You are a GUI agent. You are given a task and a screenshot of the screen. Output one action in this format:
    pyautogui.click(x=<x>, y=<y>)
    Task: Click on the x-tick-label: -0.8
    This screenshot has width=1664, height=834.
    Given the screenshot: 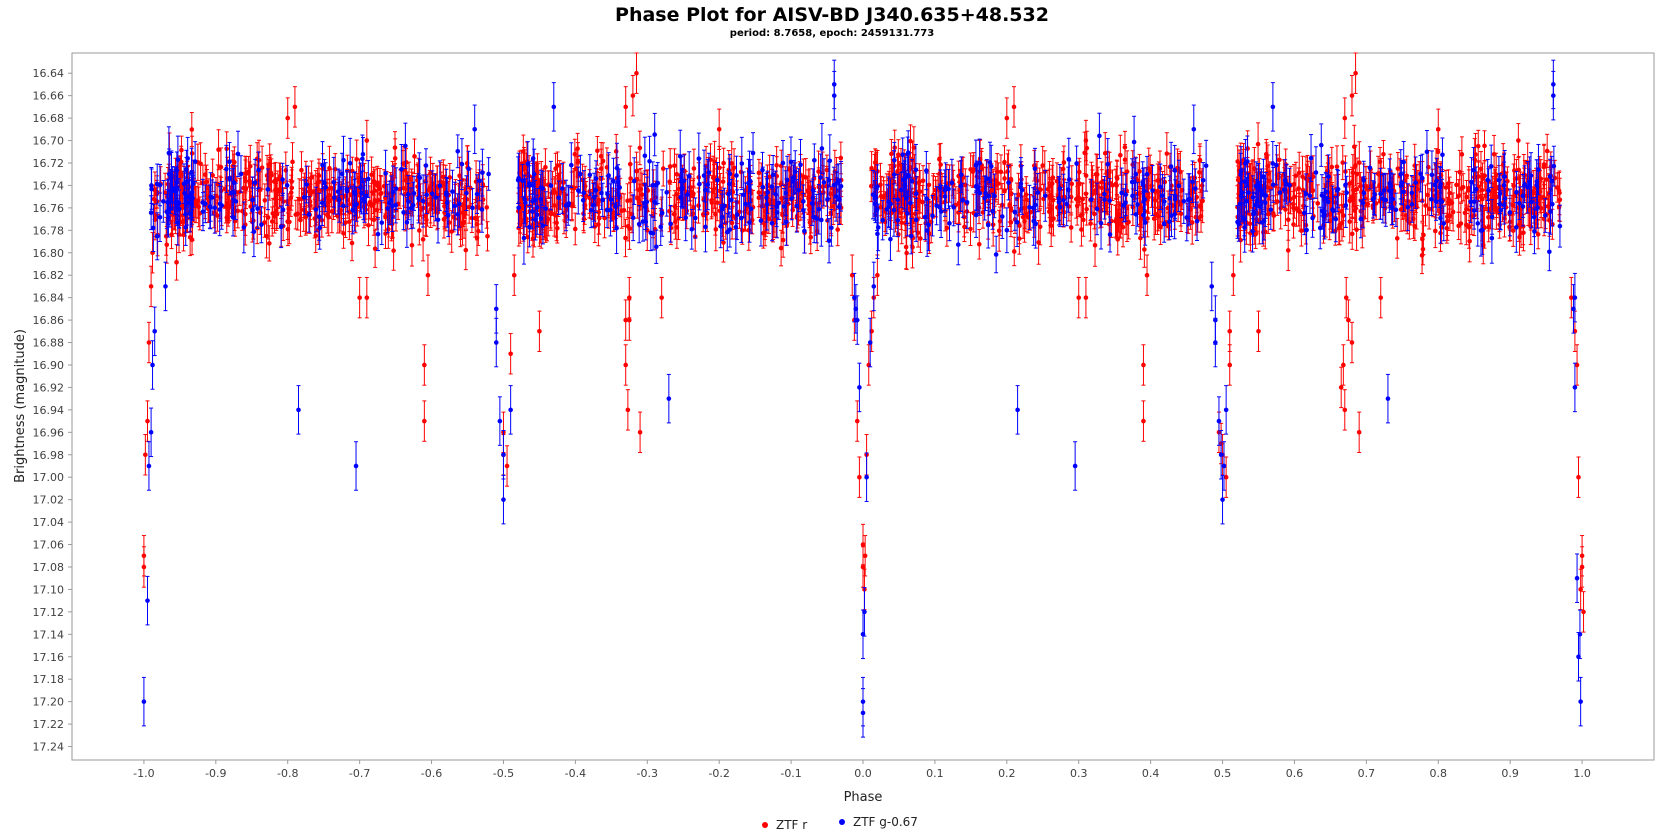 What is the action you would take?
    pyautogui.click(x=287, y=773)
    